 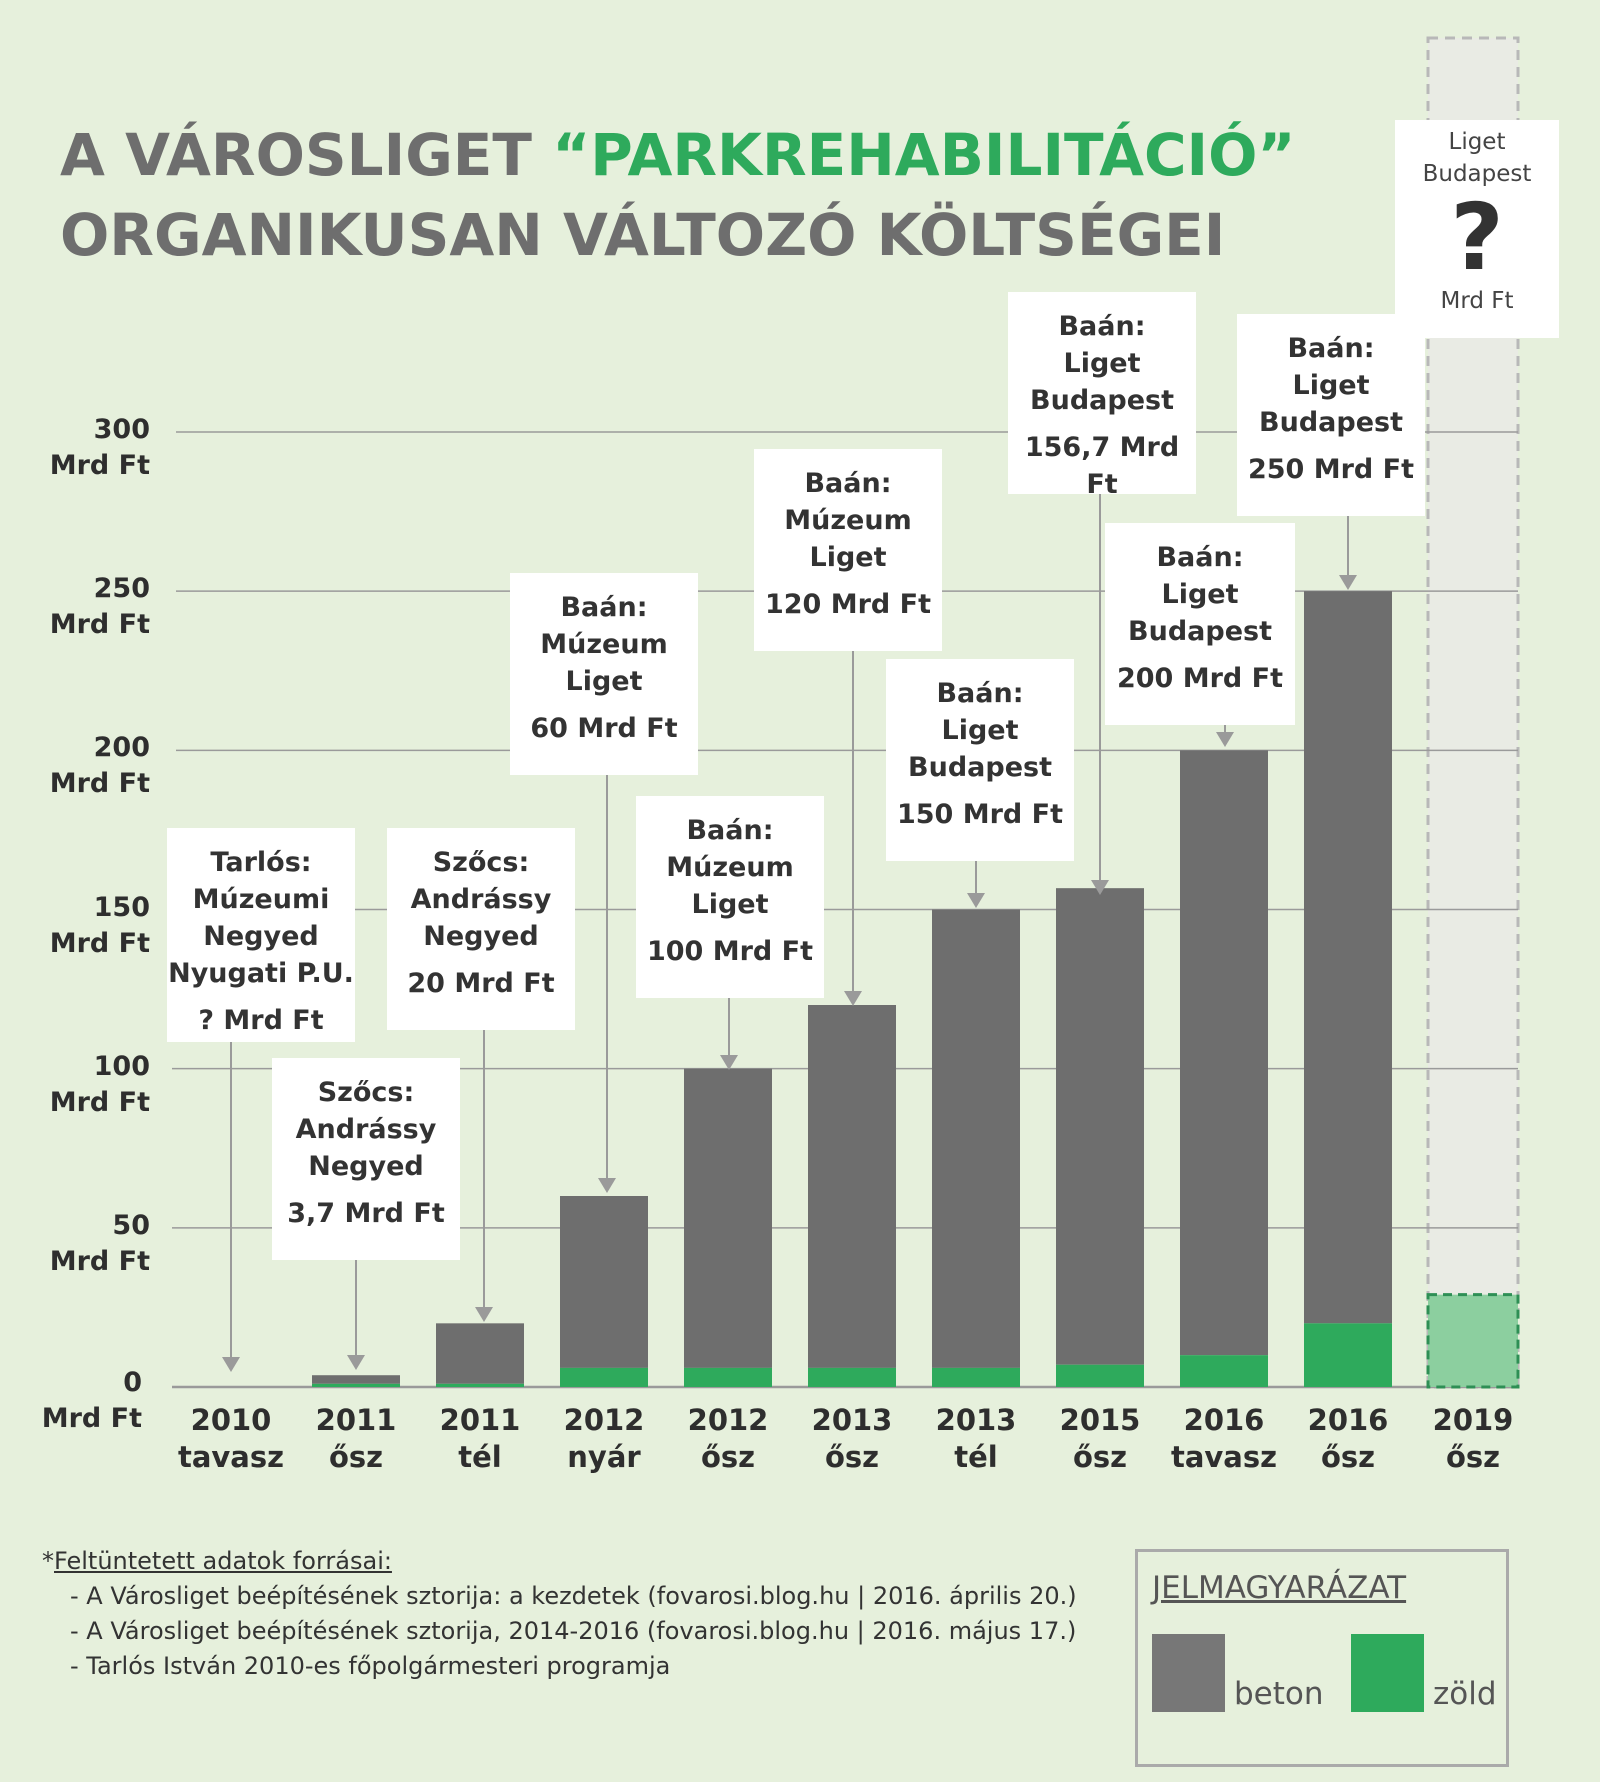 I want to click on callout-value: 120 Mrd Ft, so click(x=848, y=604).